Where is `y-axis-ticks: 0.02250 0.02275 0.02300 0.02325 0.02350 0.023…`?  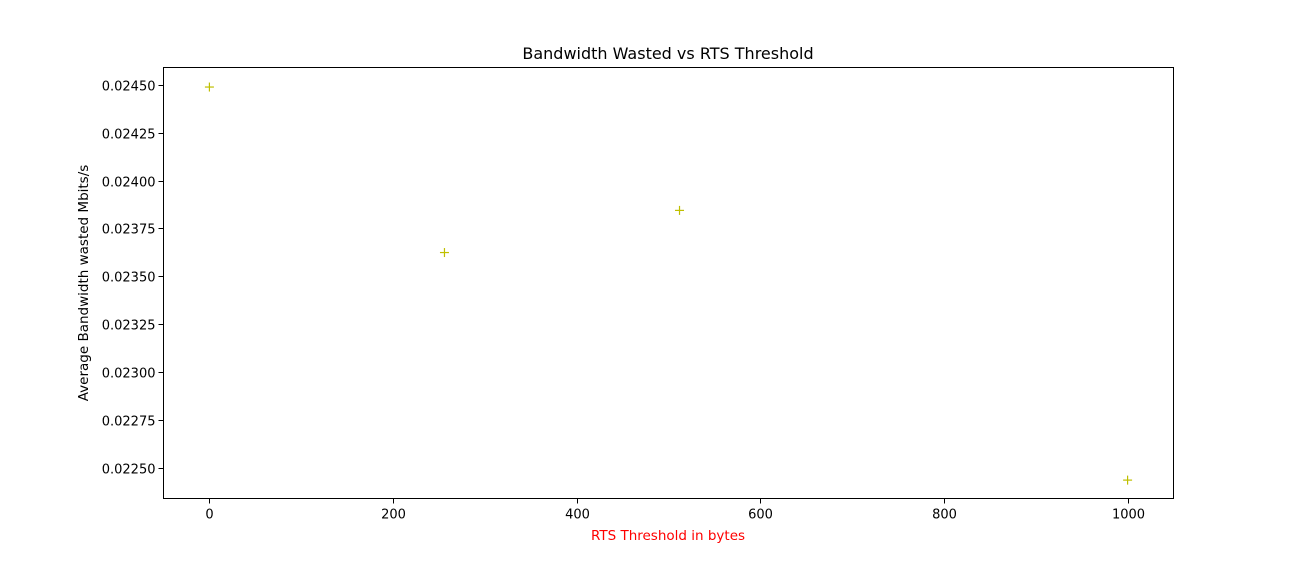 y-axis-ticks: 0.02250 0.02275 0.02300 0.02325 0.02350 0.023… is located at coordinates (133, 279).